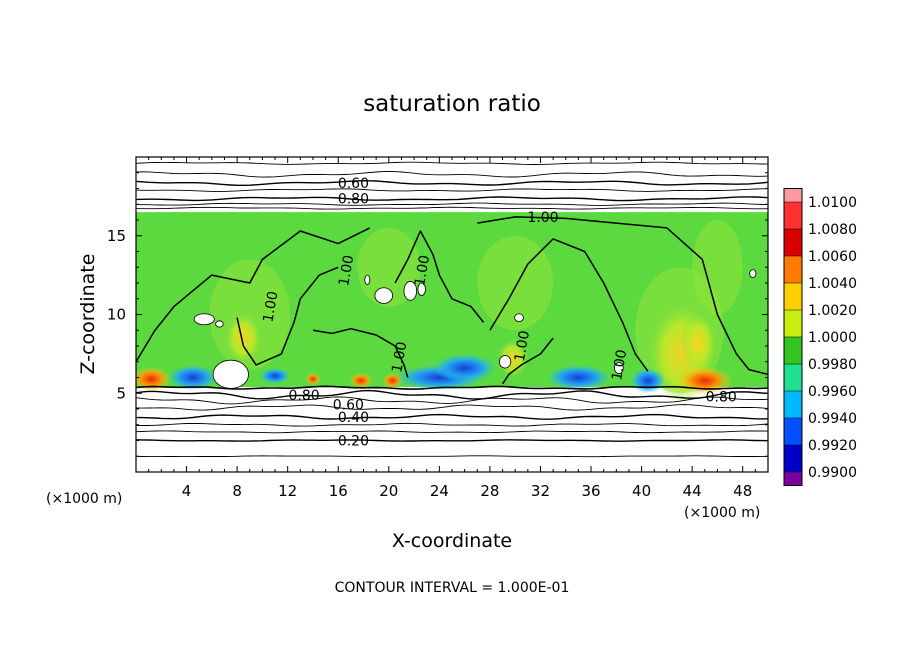 This screenshot has width=904, height=654. Describe the element at coordinates (832, 365) in the screenshot. I see `colorbar-label: 0.9980` at that location.